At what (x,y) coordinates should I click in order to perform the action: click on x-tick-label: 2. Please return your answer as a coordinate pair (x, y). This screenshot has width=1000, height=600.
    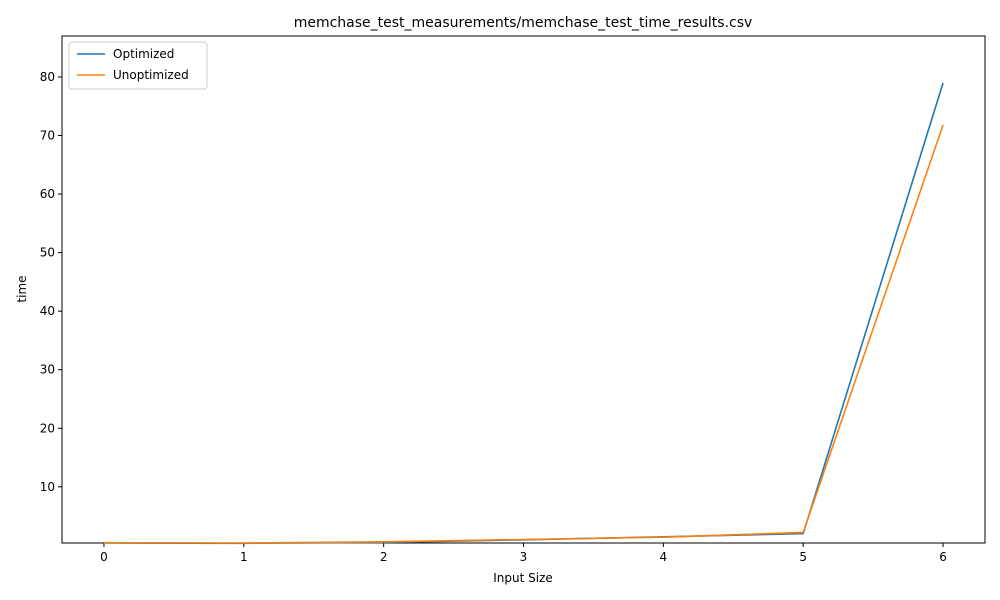
    Looking at the image, I should click on (384, 557).